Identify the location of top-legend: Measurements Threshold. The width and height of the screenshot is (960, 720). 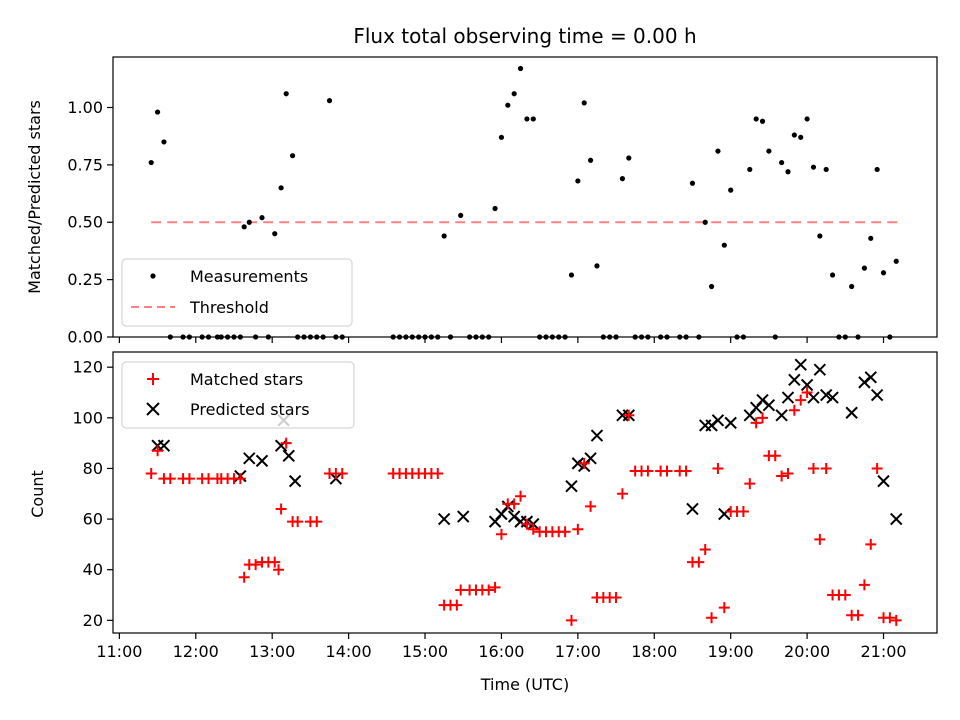
(237, 292).